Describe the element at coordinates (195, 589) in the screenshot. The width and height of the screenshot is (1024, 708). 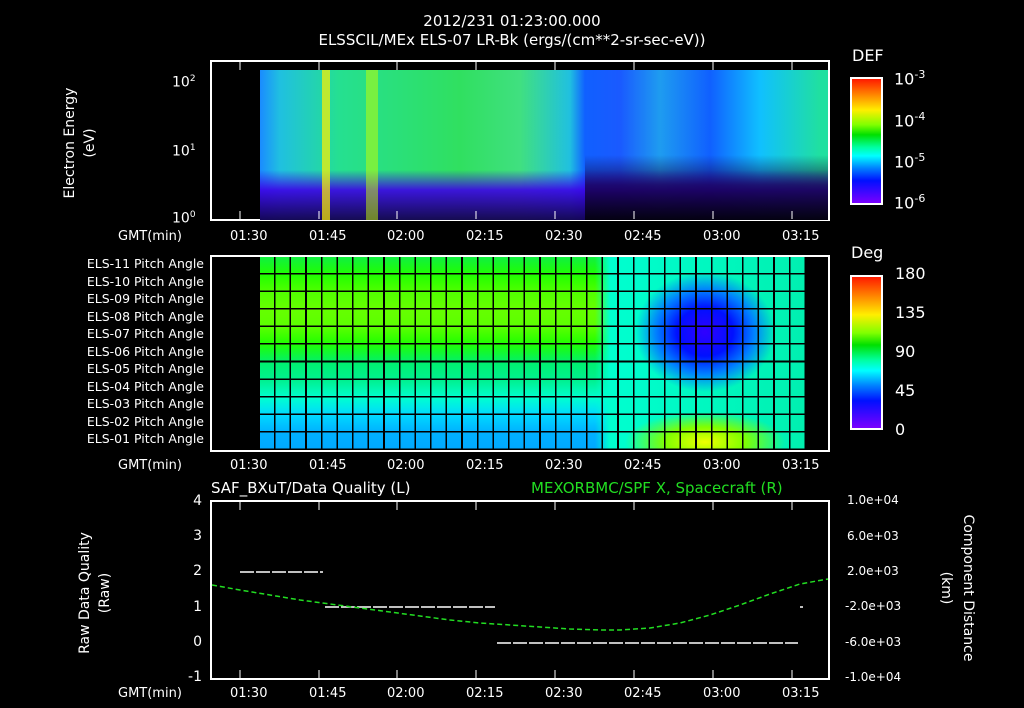
I see `panel3-left-yticks: 4 3 2 1 0 -1` at that location.